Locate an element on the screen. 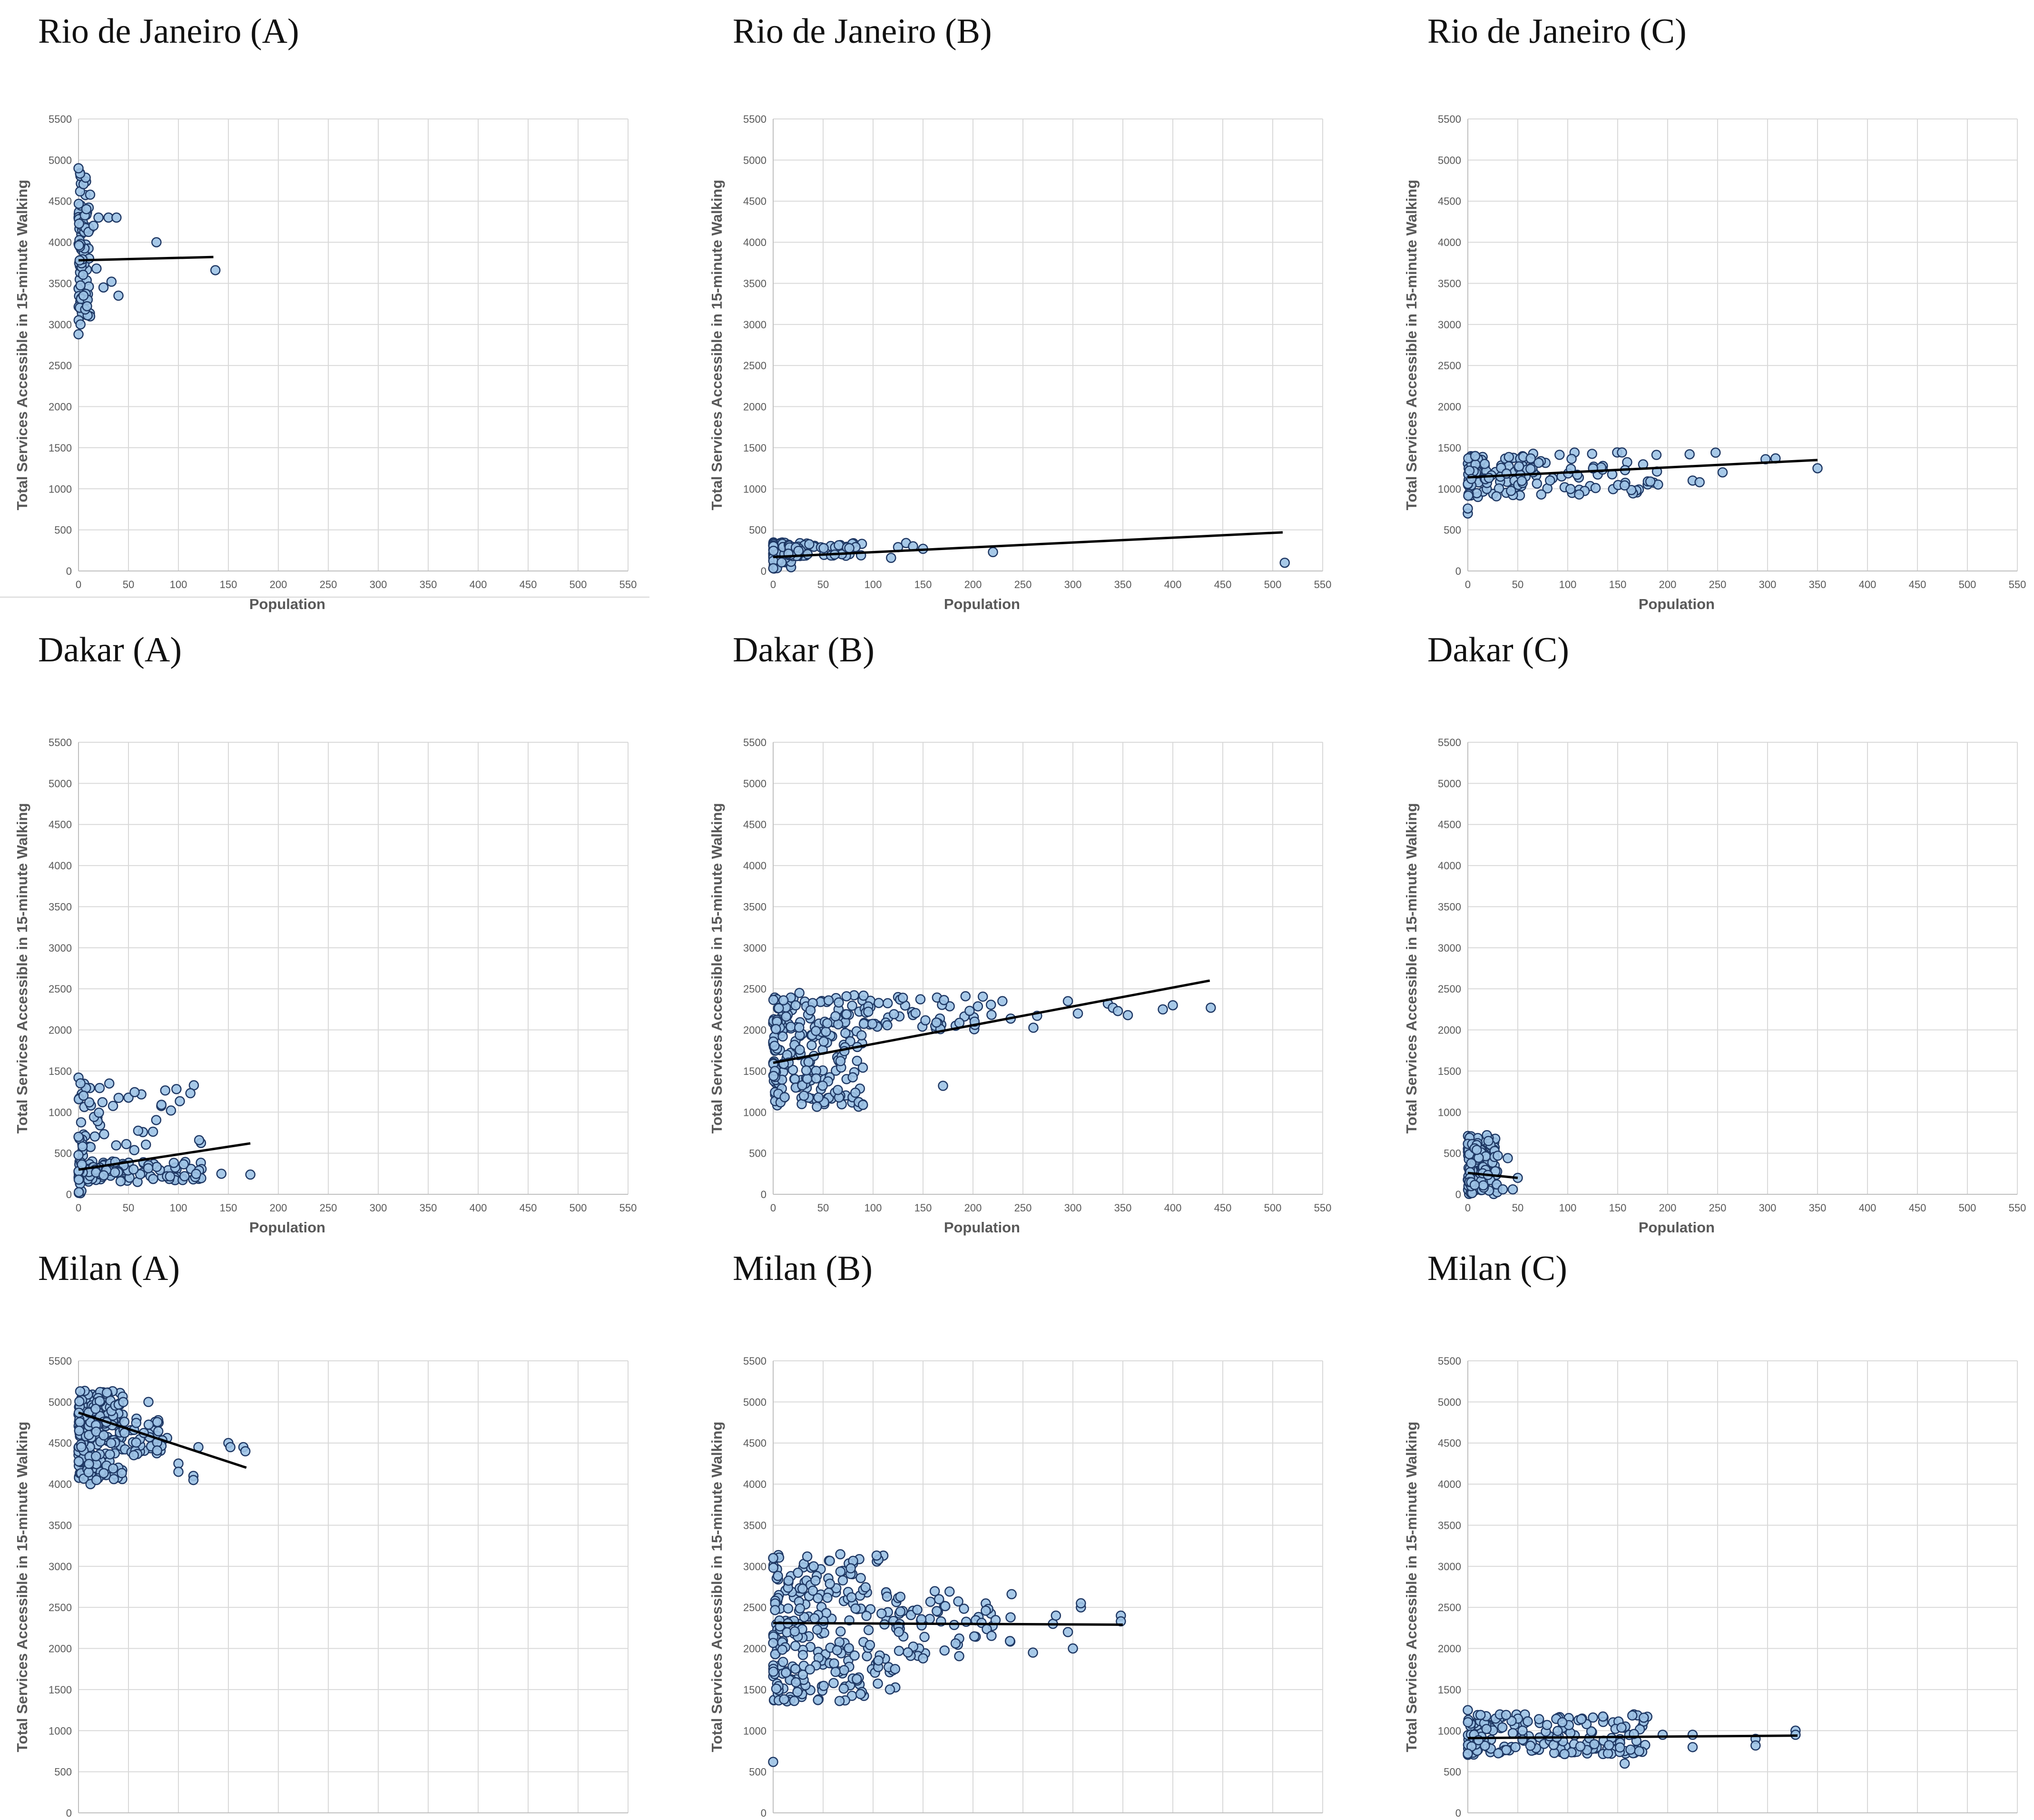 This screenshot has width=2034, height=1820. y-tick-label: 3500 is located at coordinates (754, 283).